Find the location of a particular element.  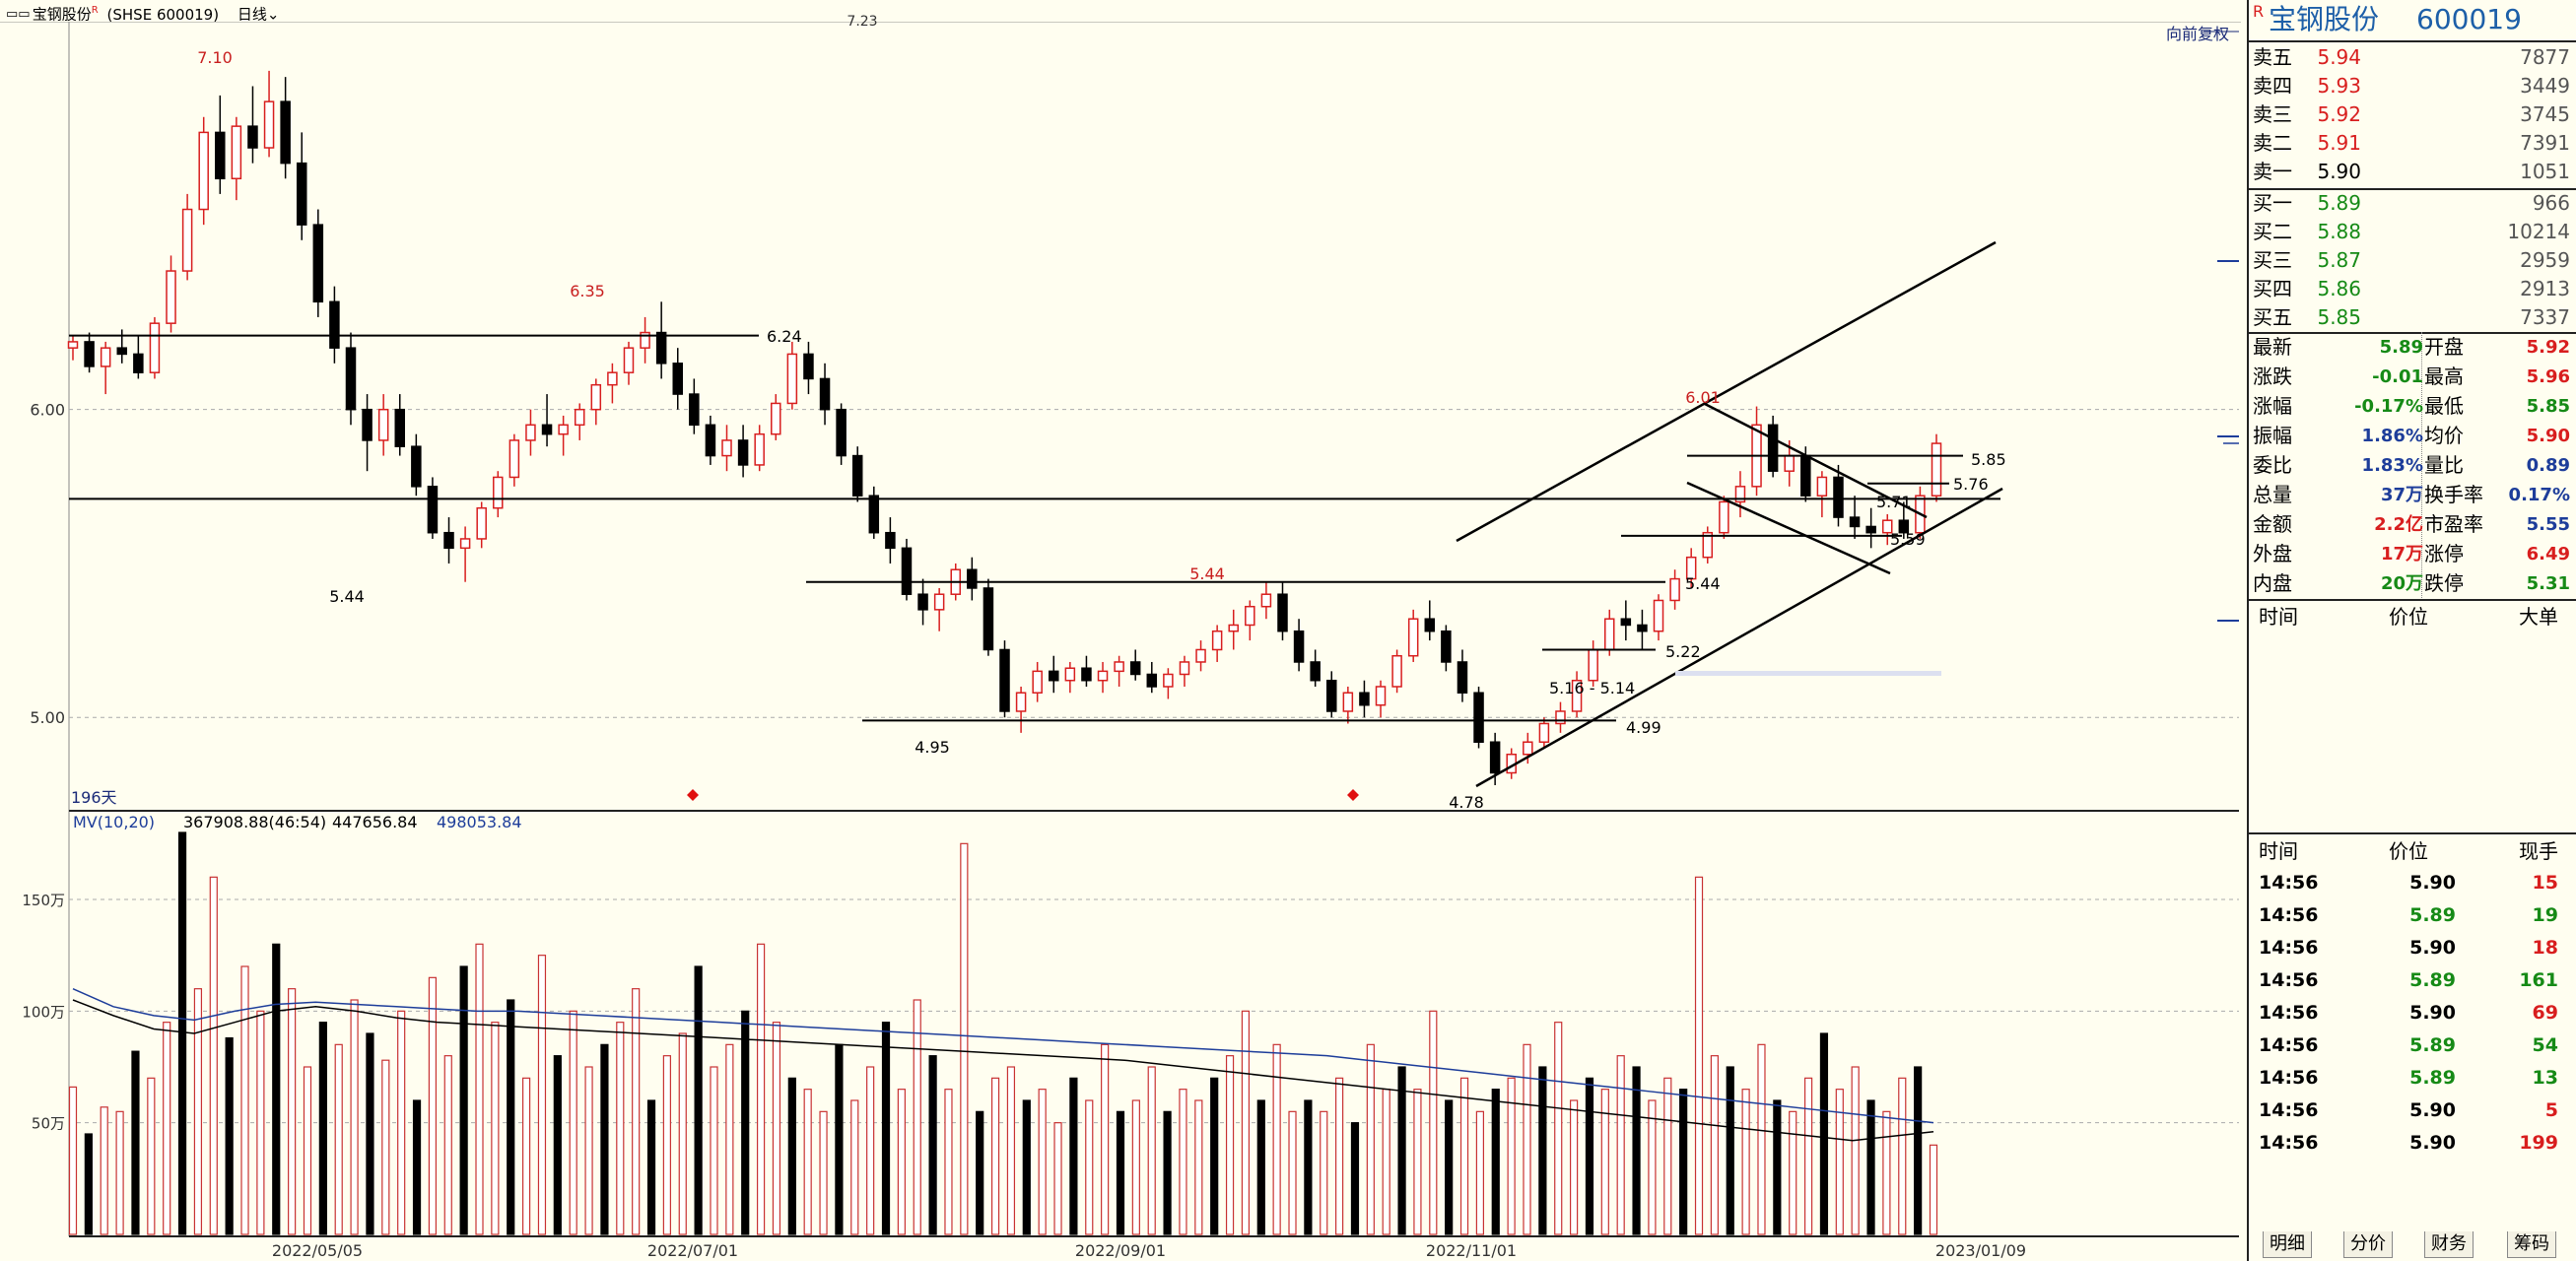

quote-row: 总量 37万 换手率 0.17% is located at coordinates (2412, 495).